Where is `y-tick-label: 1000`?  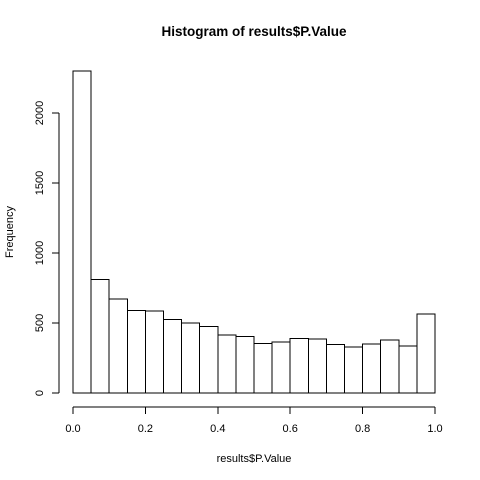
y-tick-label: 1000 is located at coordinates (40, 253).